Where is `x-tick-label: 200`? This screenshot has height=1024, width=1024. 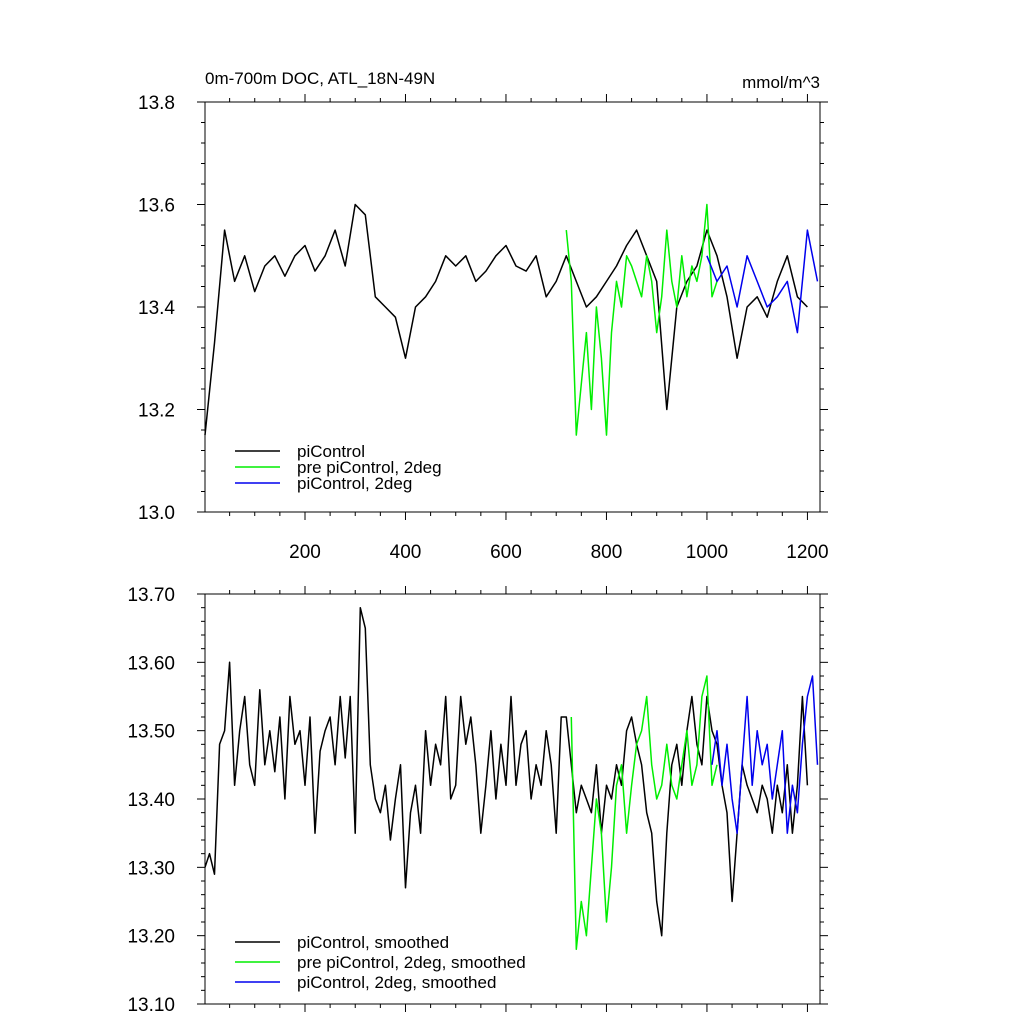
x-tick-label: 200 is located at coordinates (305, 552).